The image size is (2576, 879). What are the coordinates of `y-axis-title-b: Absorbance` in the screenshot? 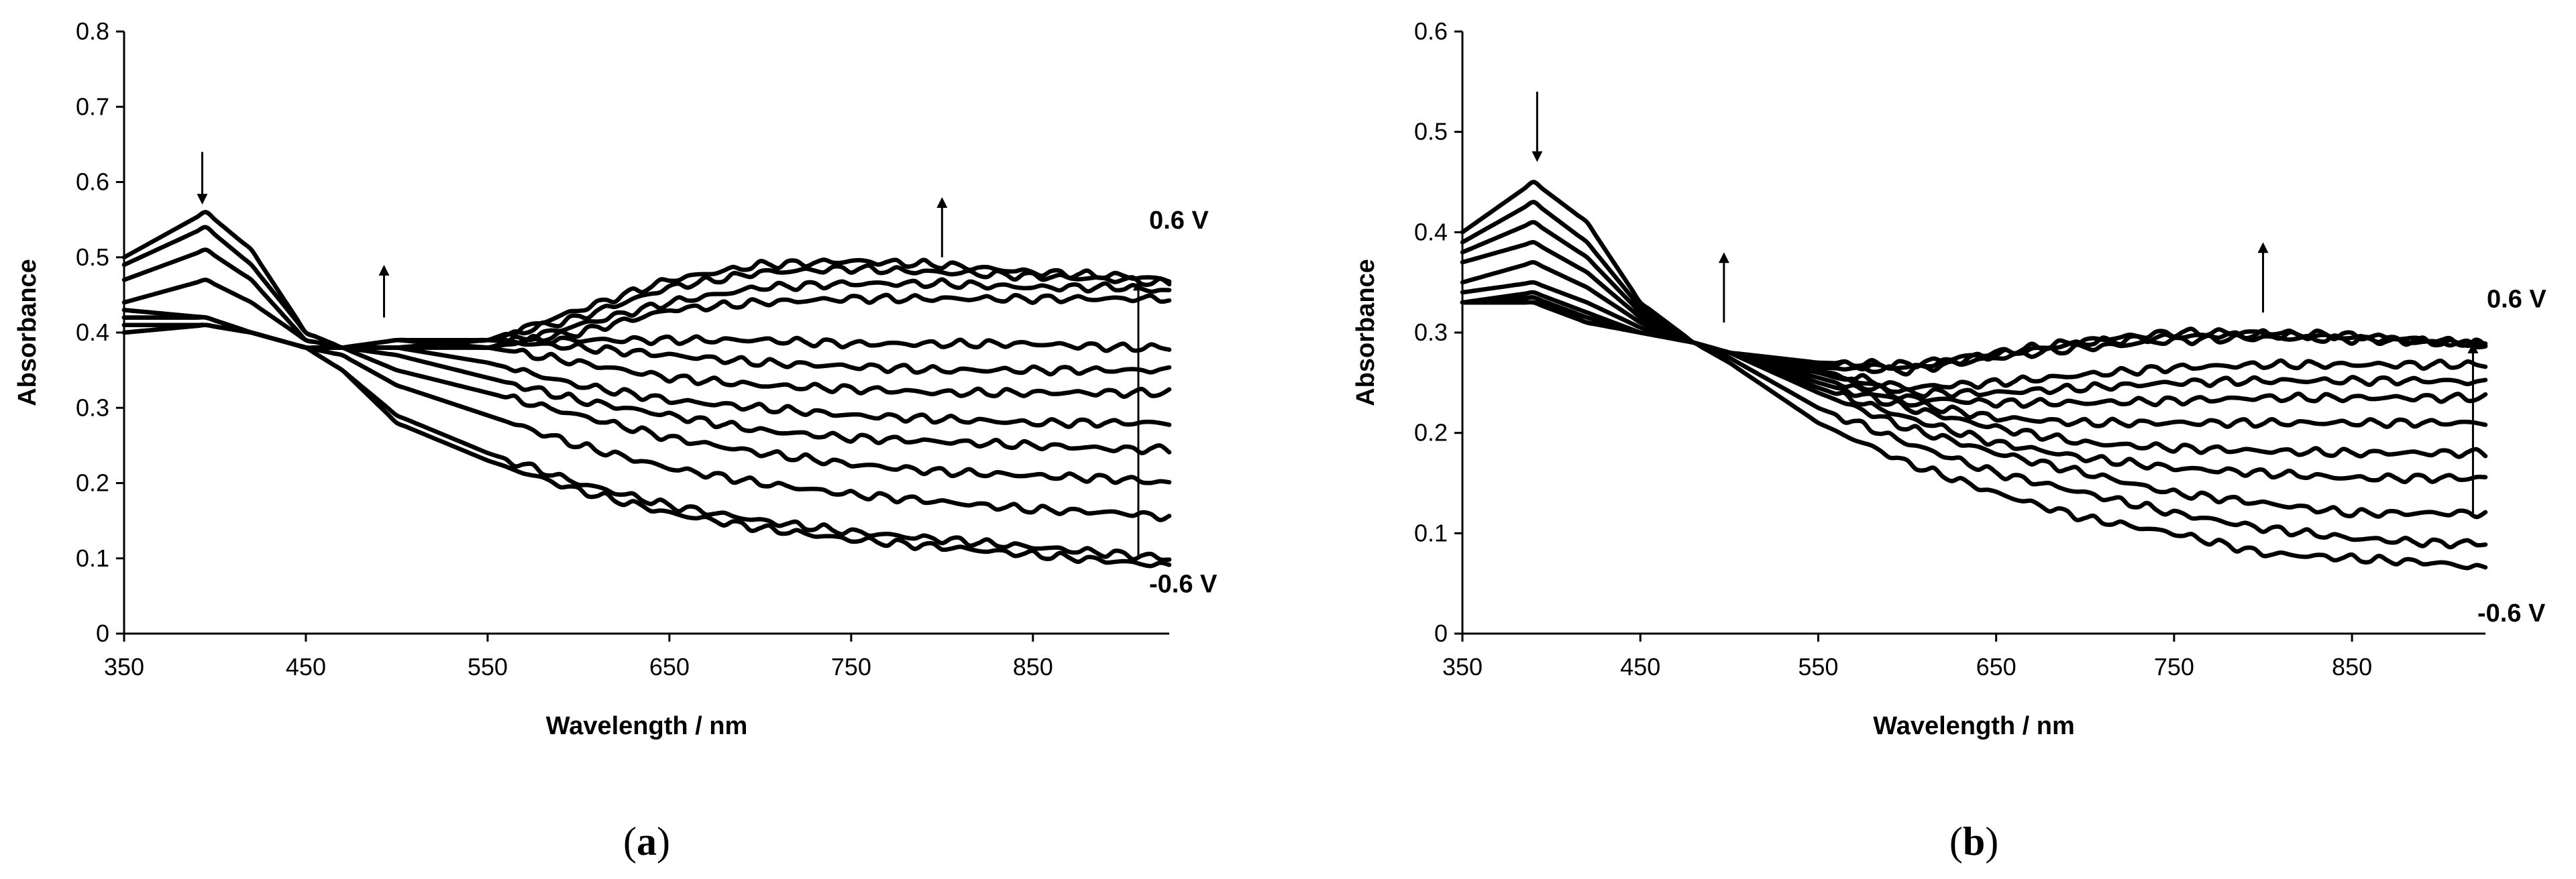 It's located at (1366, 332).